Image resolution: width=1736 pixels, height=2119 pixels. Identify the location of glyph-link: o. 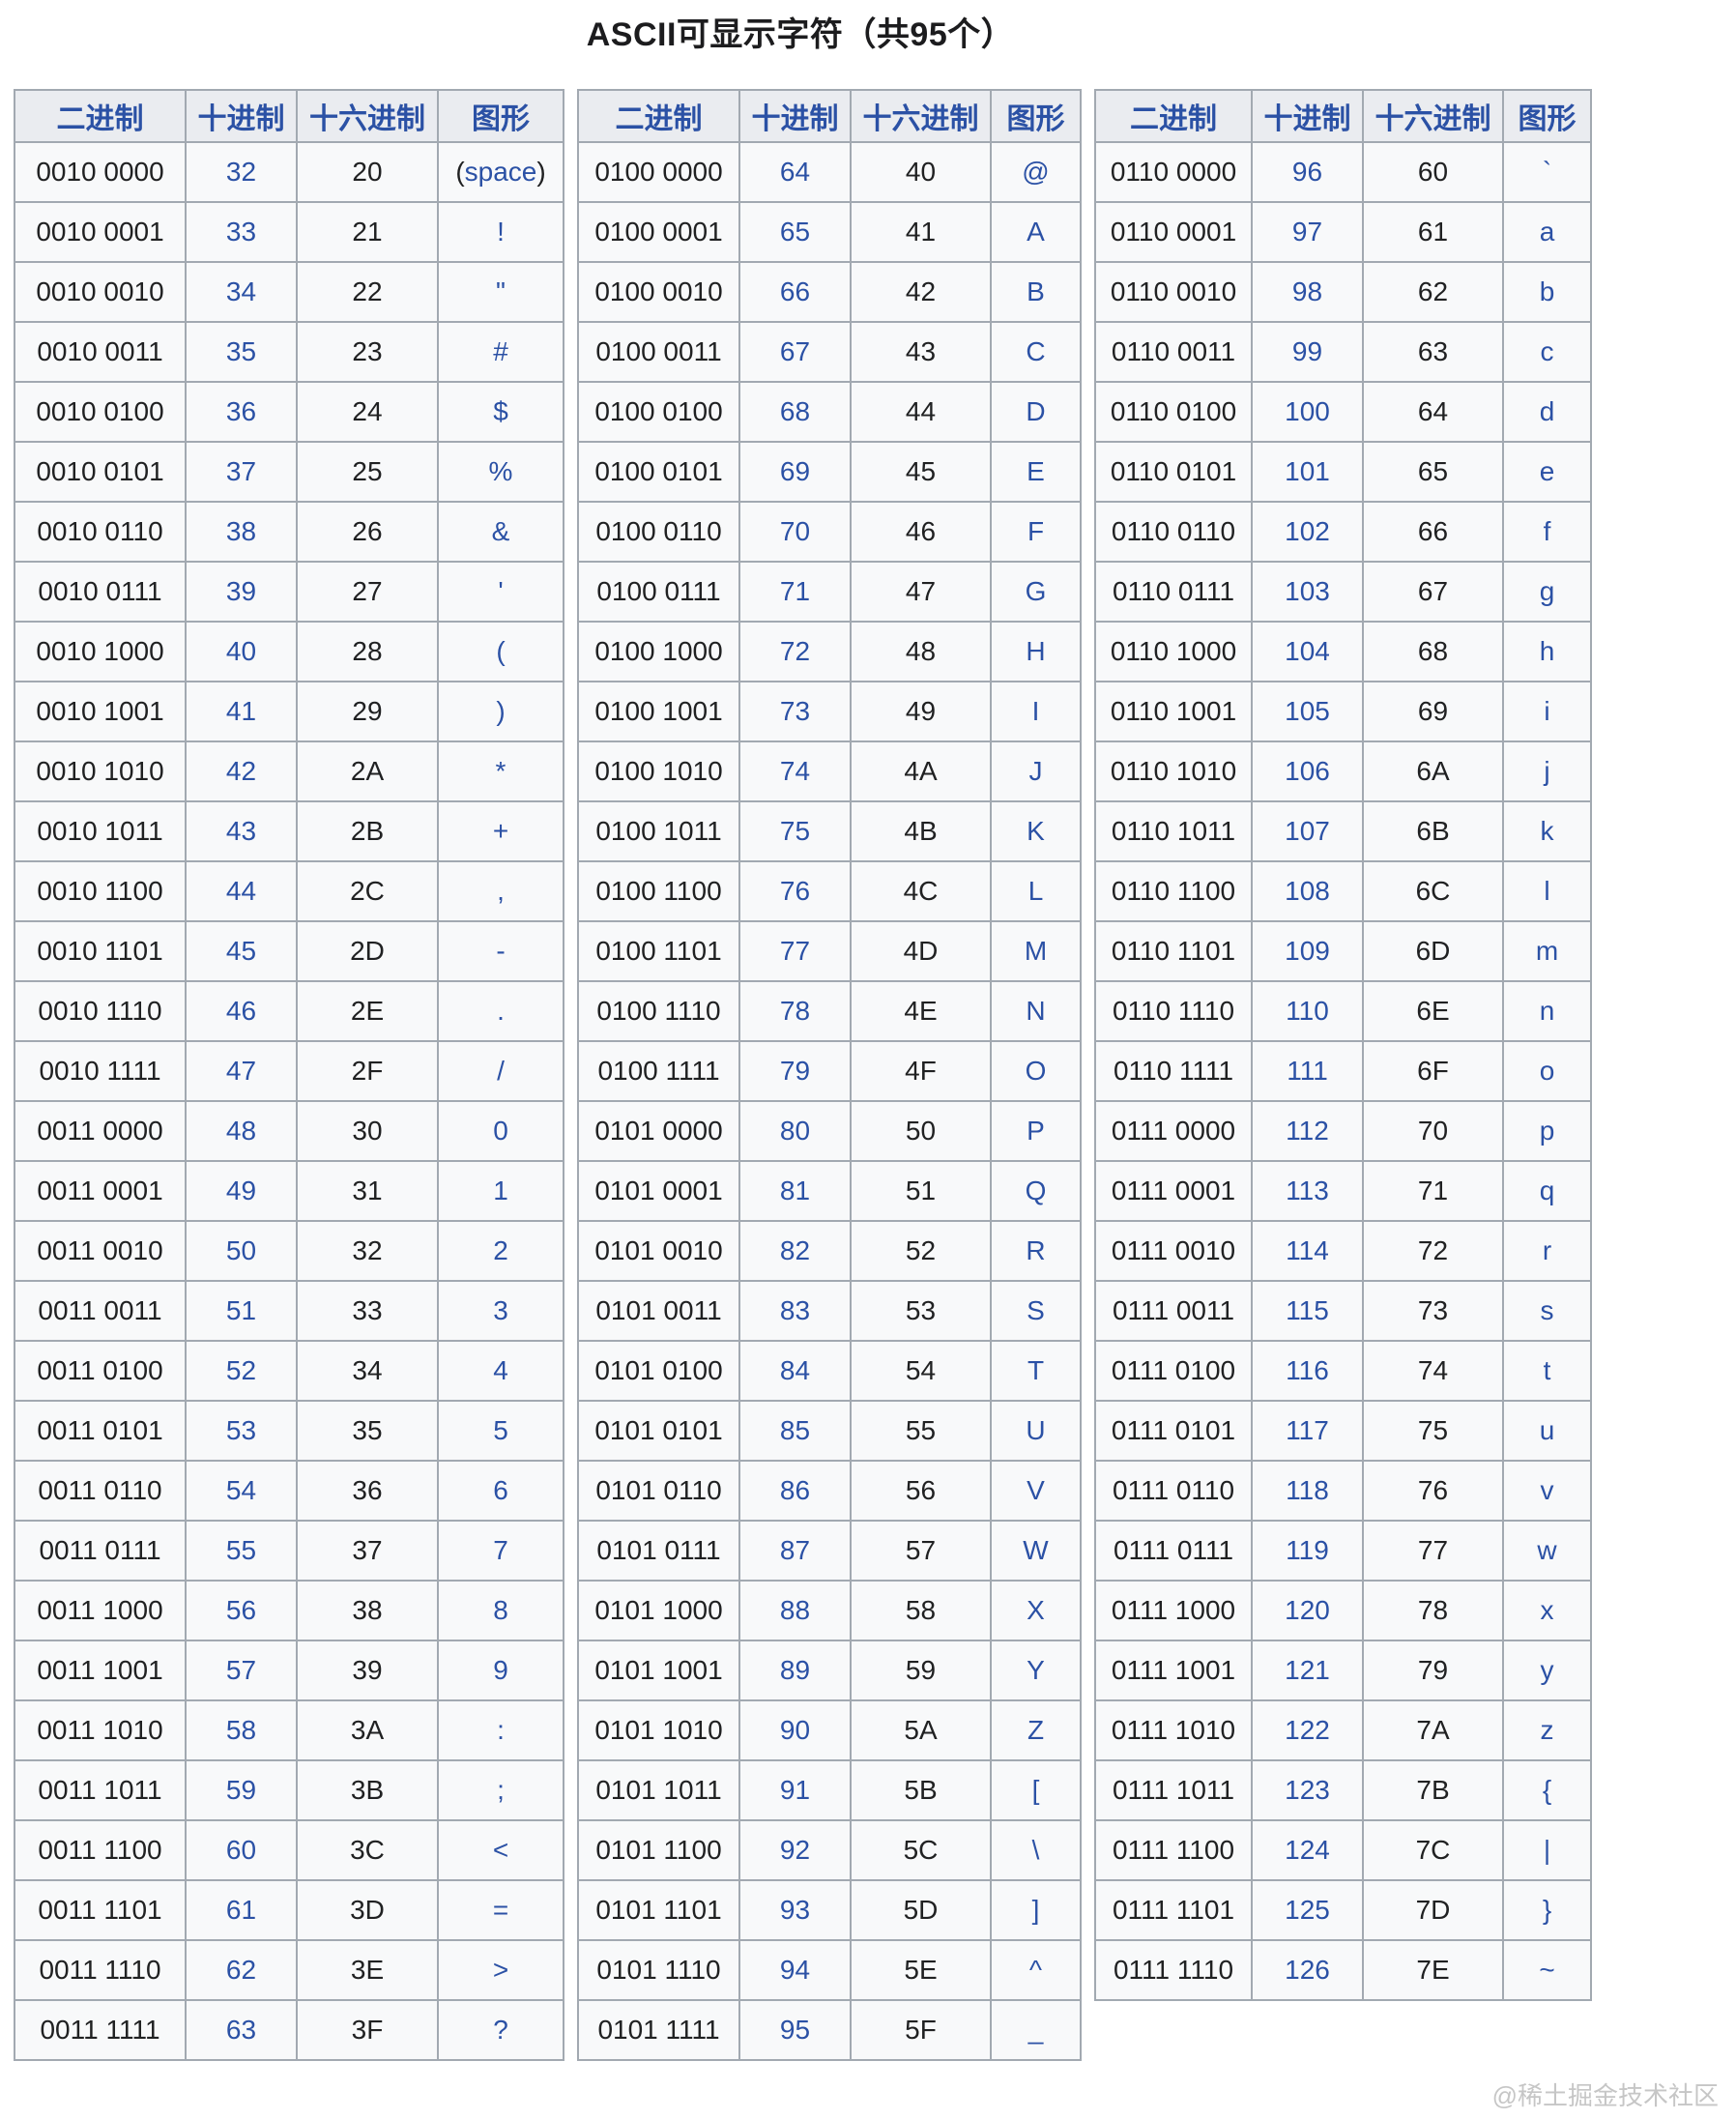
(1547, 1071).